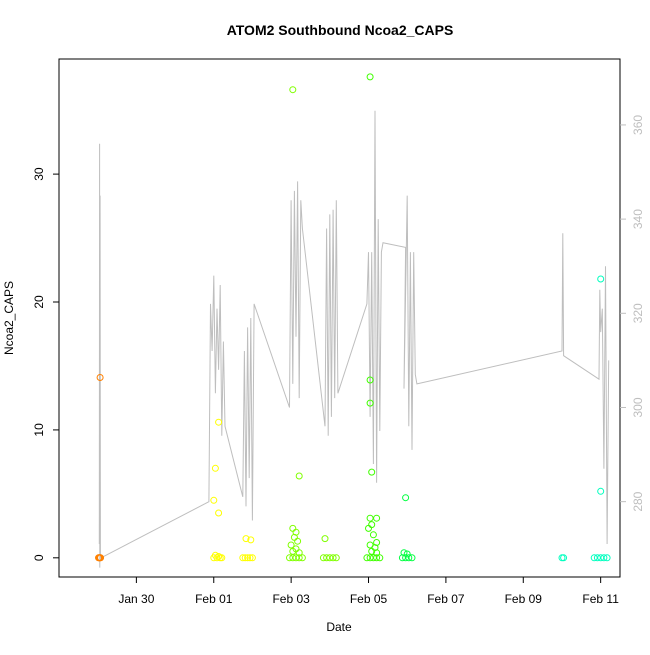  What do you see at coordinates (340, 30) in the screenshot?
I see `chart-title: ATOM2 Southbound Ncoa2_CAPS` at bounding box center [340, 30].